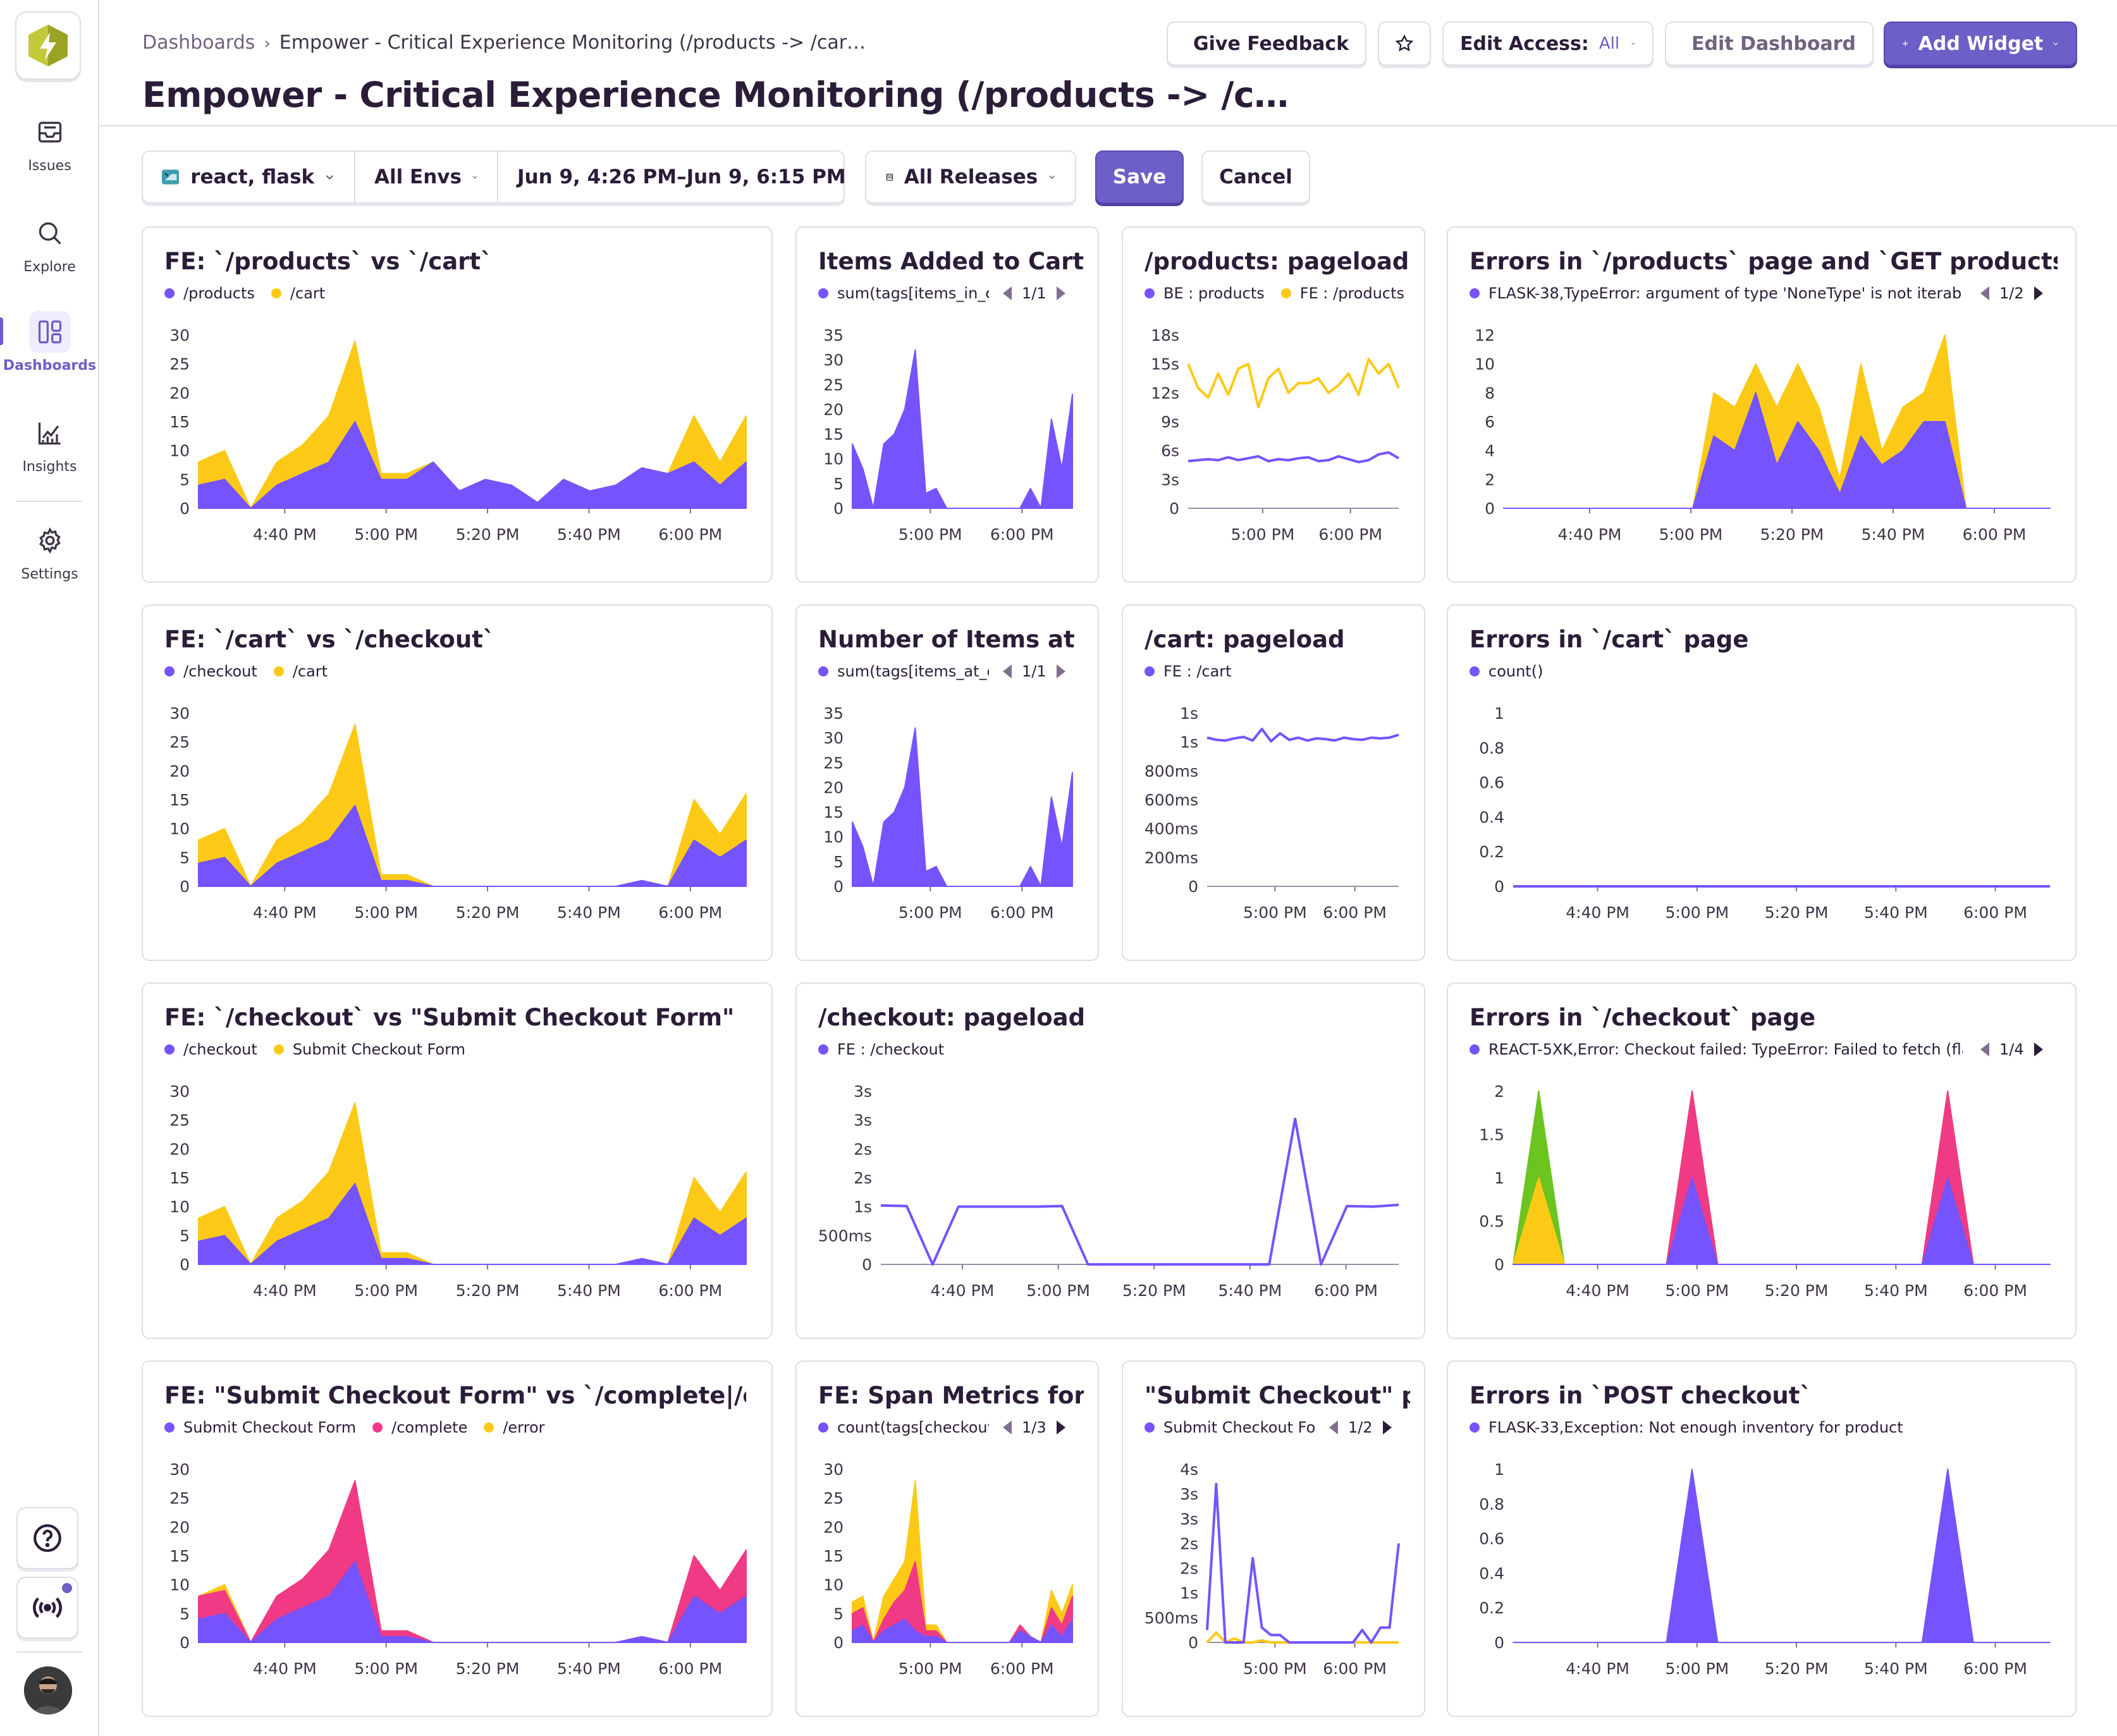 Image resolution: width=2117 pixels, height=1736 pixels. I want to click on legend-item: FE : /checkout, so click(881, 1049).